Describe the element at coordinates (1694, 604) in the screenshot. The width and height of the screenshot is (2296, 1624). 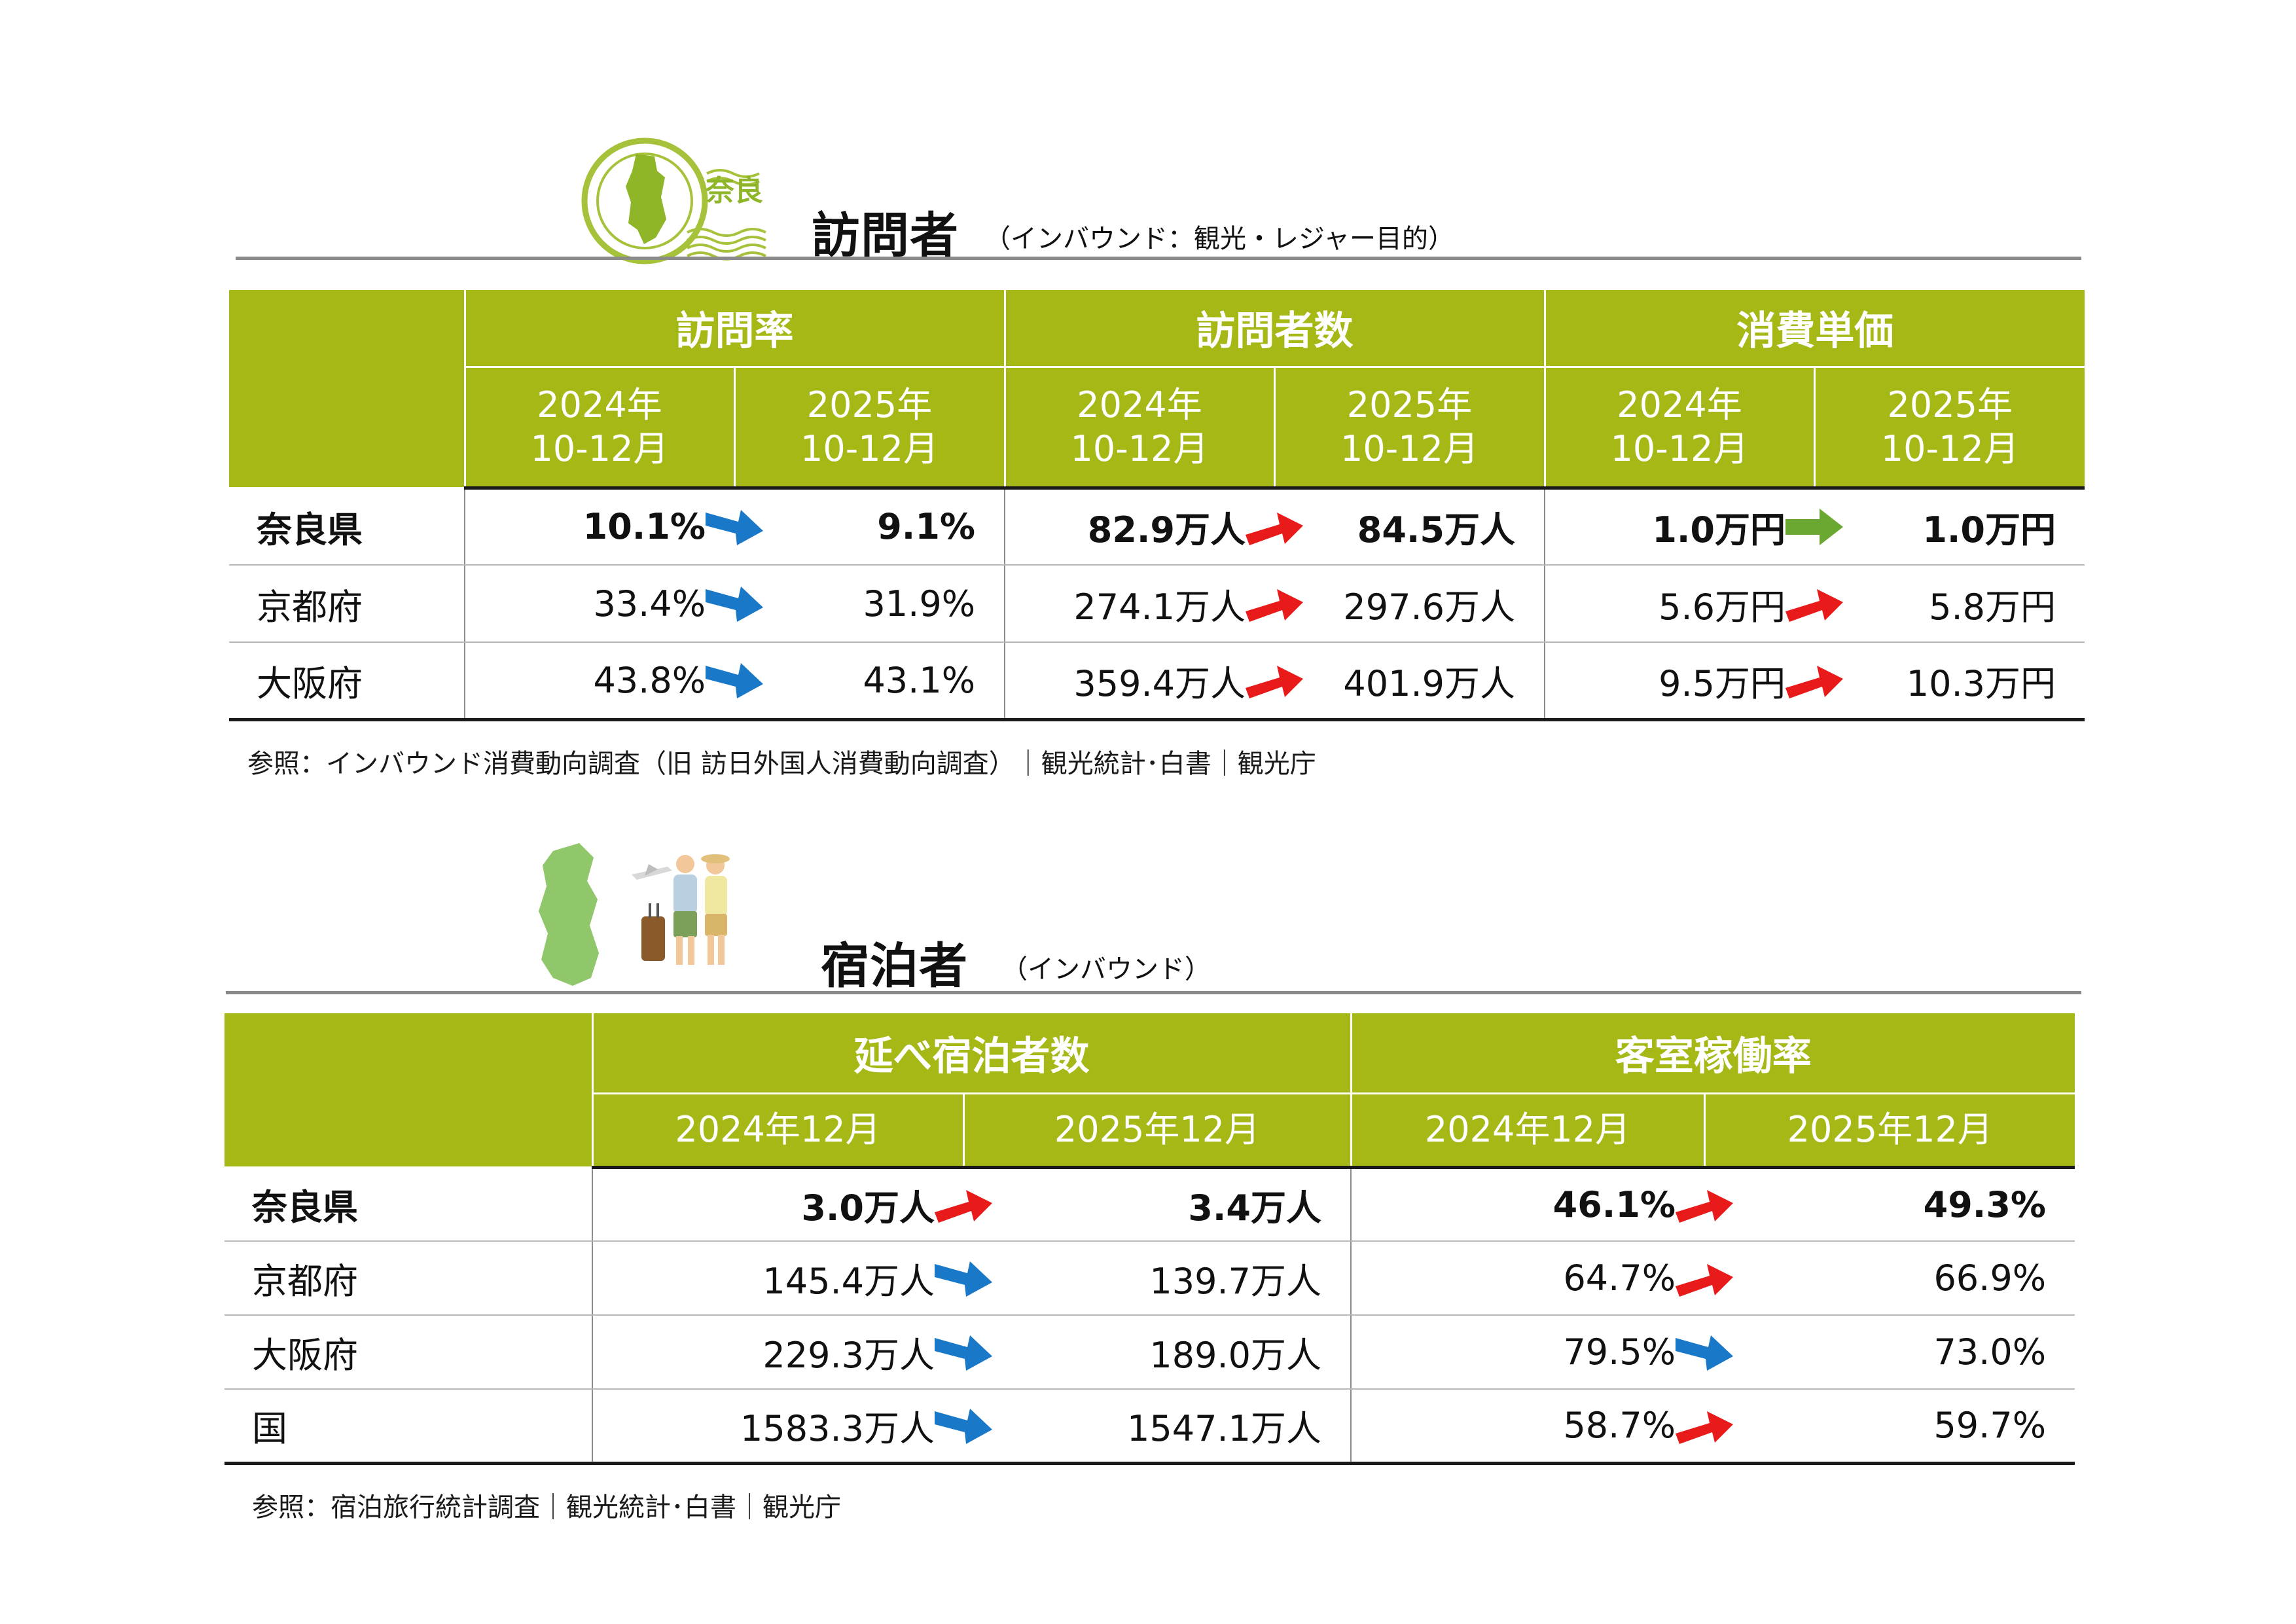
I see `value-cell: 5.6万円` at that location.